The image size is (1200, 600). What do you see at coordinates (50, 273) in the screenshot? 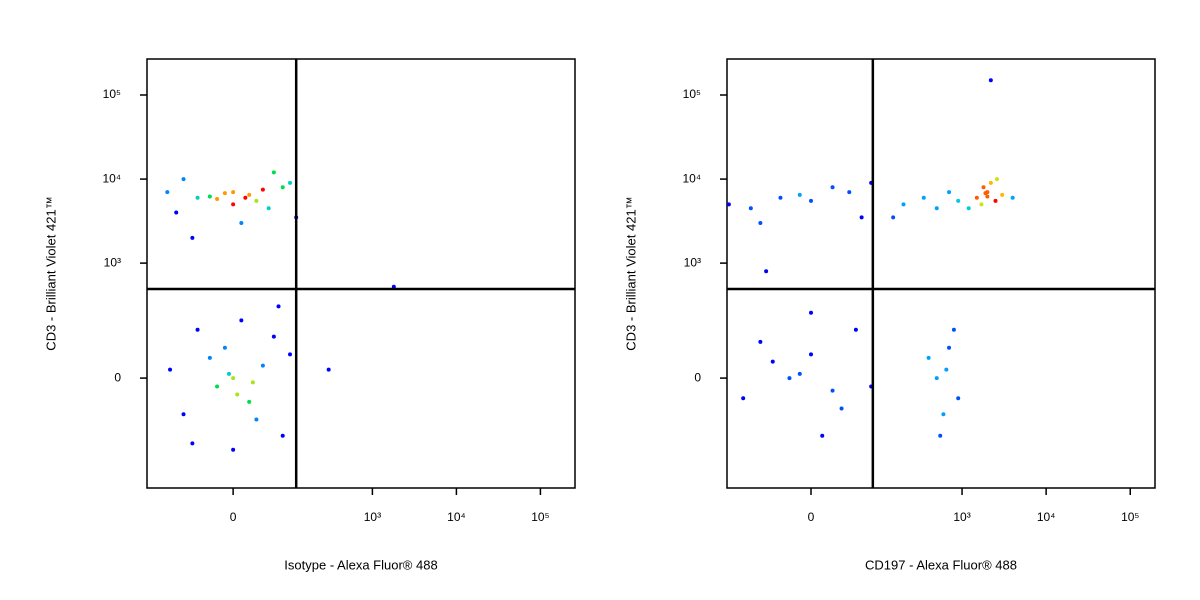
I see `y-axis-label: CD3 - Brilliant Violet 421™` at bounding box center [50, 273].